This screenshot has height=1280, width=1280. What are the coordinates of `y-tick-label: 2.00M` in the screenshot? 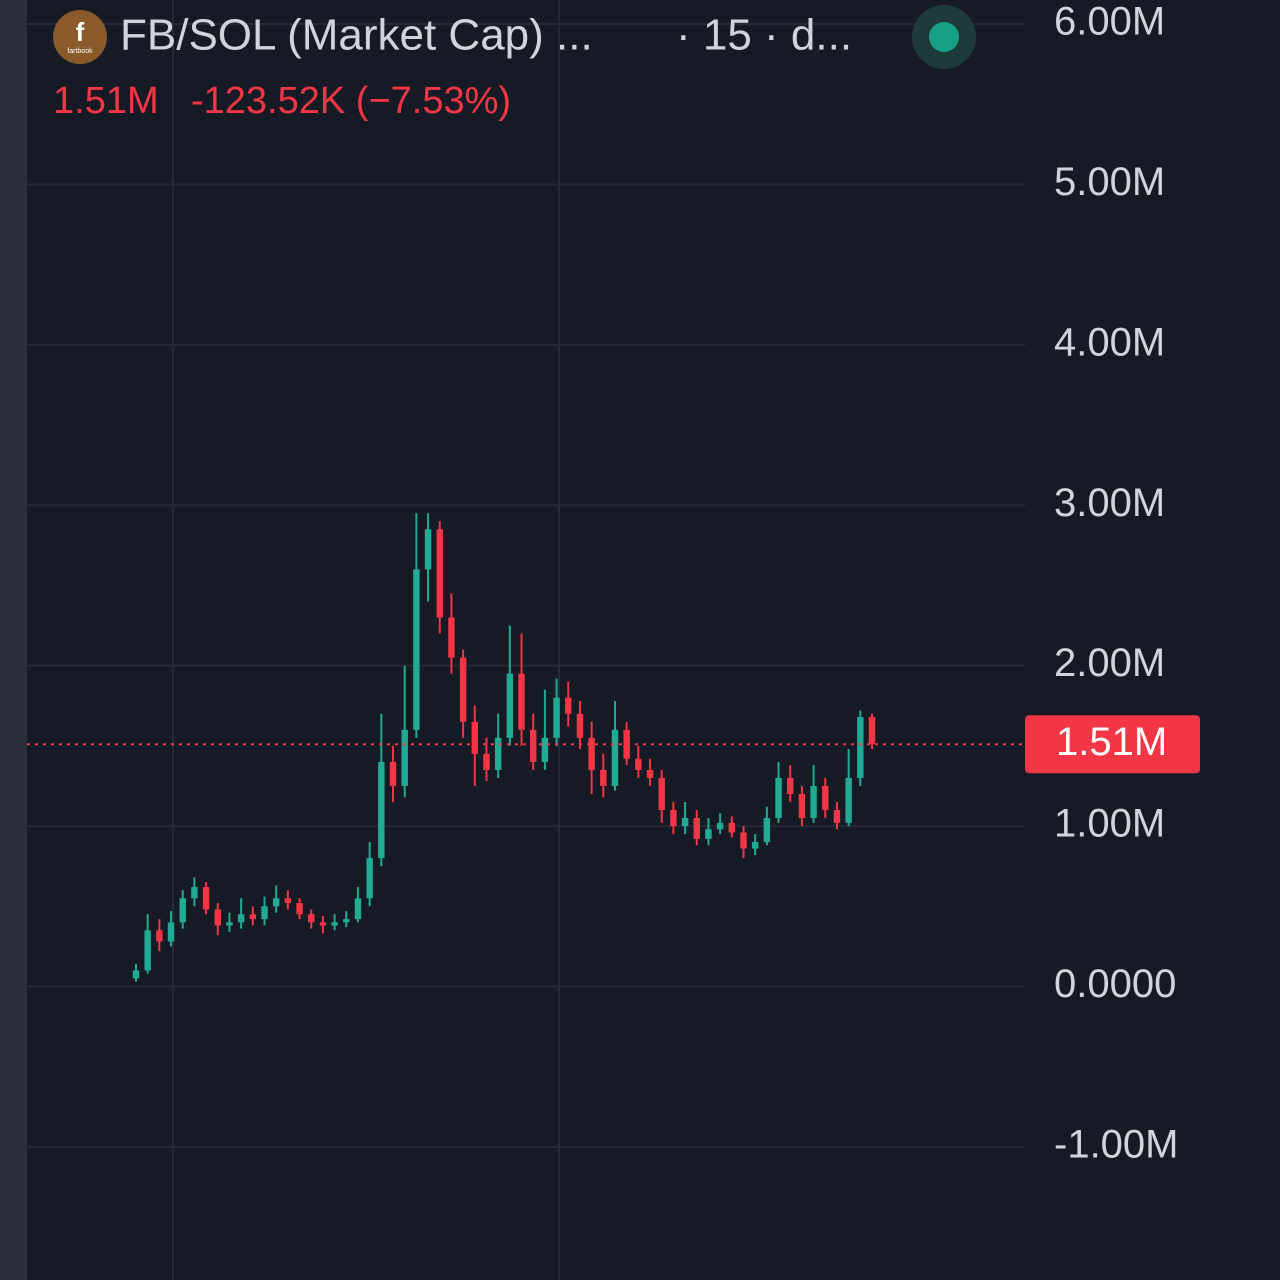 It's located at (1109, 663).